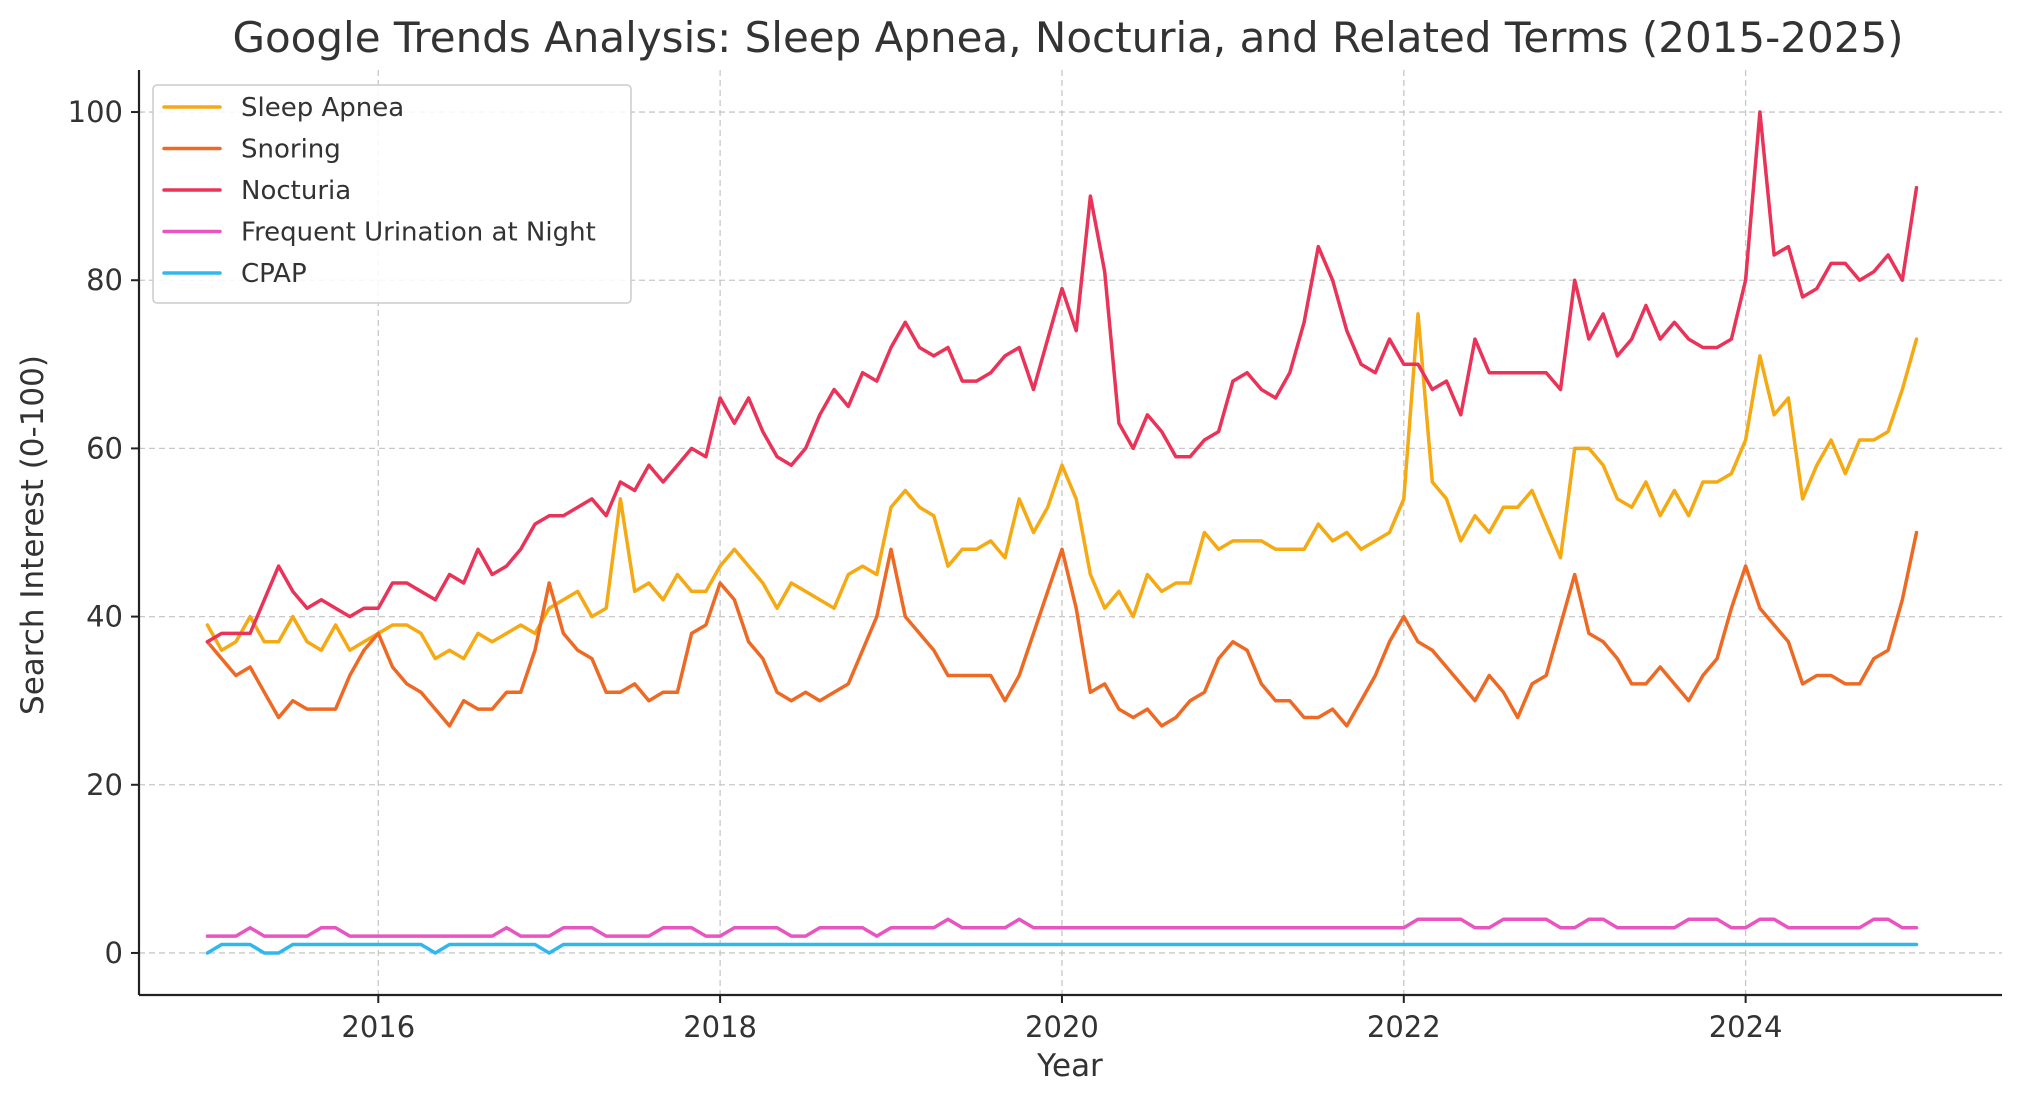  Describe the element at coordinates (378, 1027) in the screenshot. I see `x-tick-label: 2016` at that location.